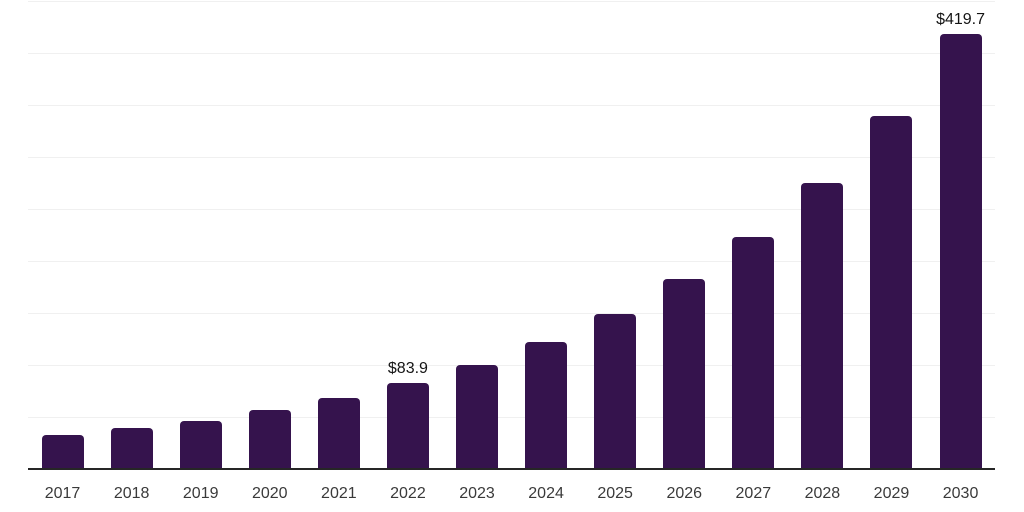 This screenshot has height=512, width=1024. Describe the element at coordinates (546, 405) in the screenshot. I see `bar-2024` at that location.